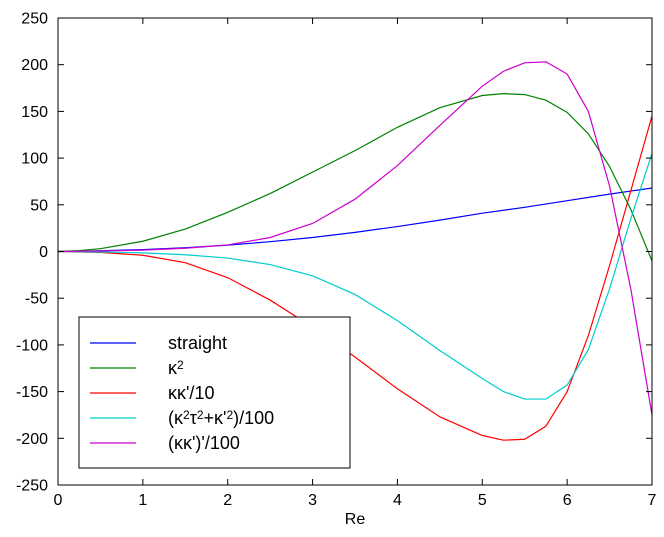 Image resolution: width=664 pixels, height=537 pixels. Describe the element at coordinates (34, 112) in the screenshot. I see `y-tick-label: 150` at that location.